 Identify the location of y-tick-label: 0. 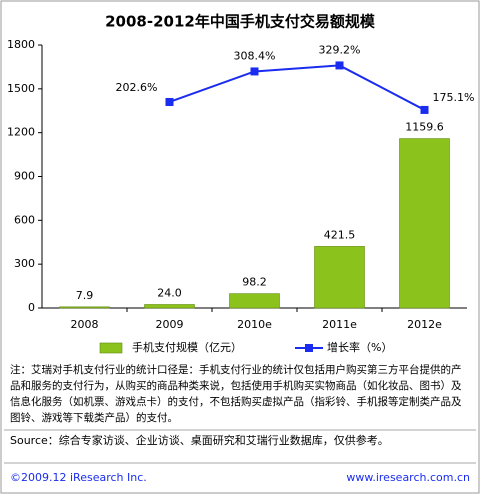
(31, 307).